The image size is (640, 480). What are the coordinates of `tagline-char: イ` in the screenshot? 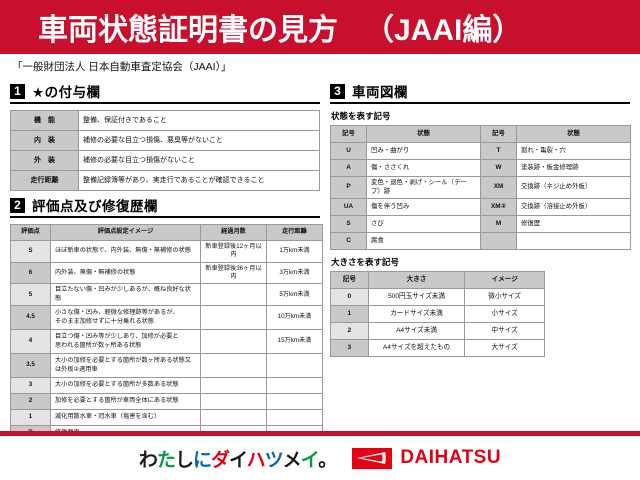 It's located at (310, 460).